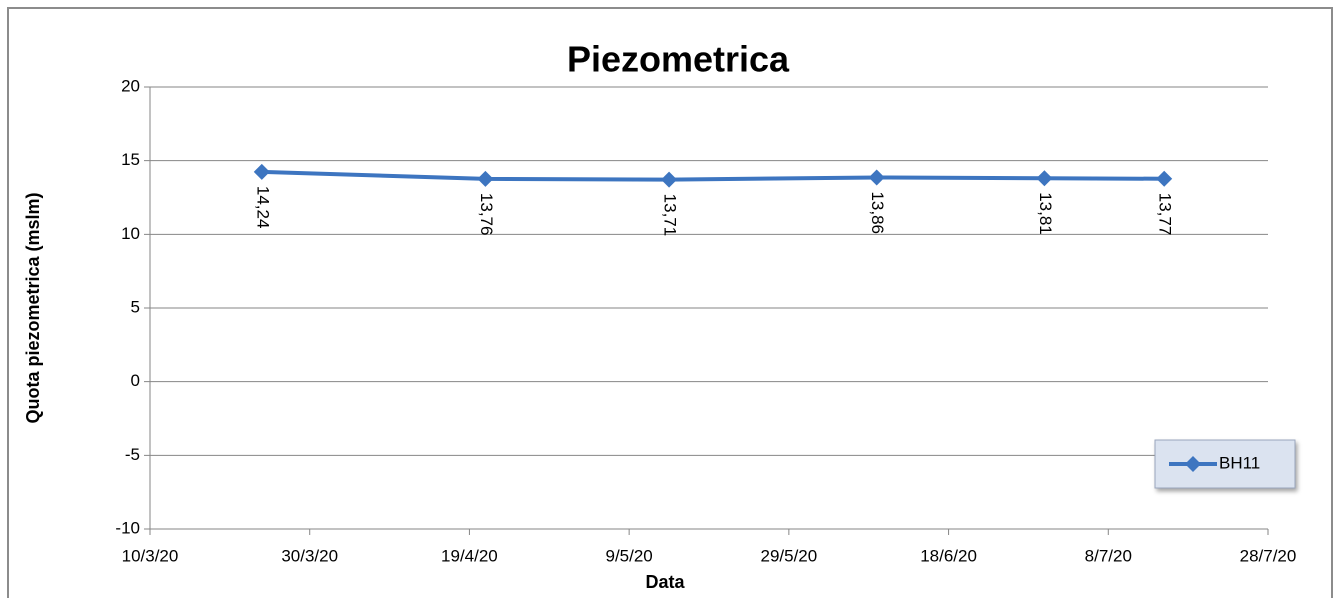 The width and height of the screenshot is (1340, 598). I want to click on y-tick-label: 0, so click(135, 380).